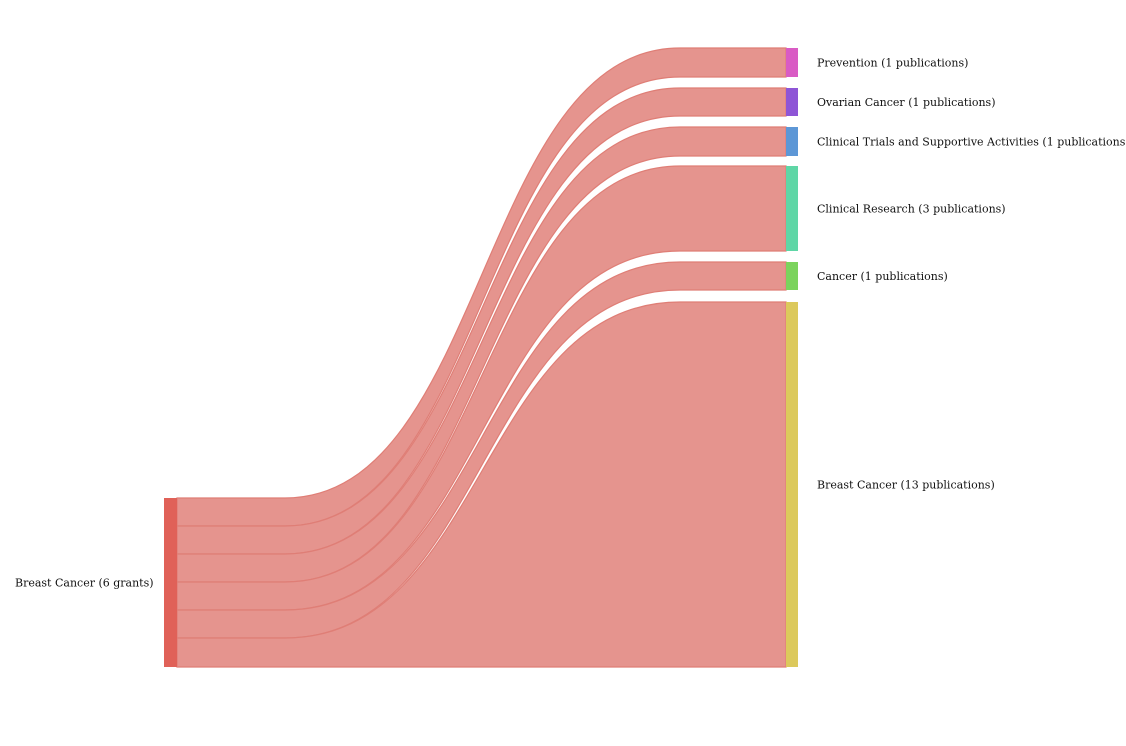 Image resolution: width=1126 pixels, height=746 pixels. What do you see at coordinates (792, 208) in the screenshot?
I see `target-node-clinical-research` at bounding box center [792, 208].